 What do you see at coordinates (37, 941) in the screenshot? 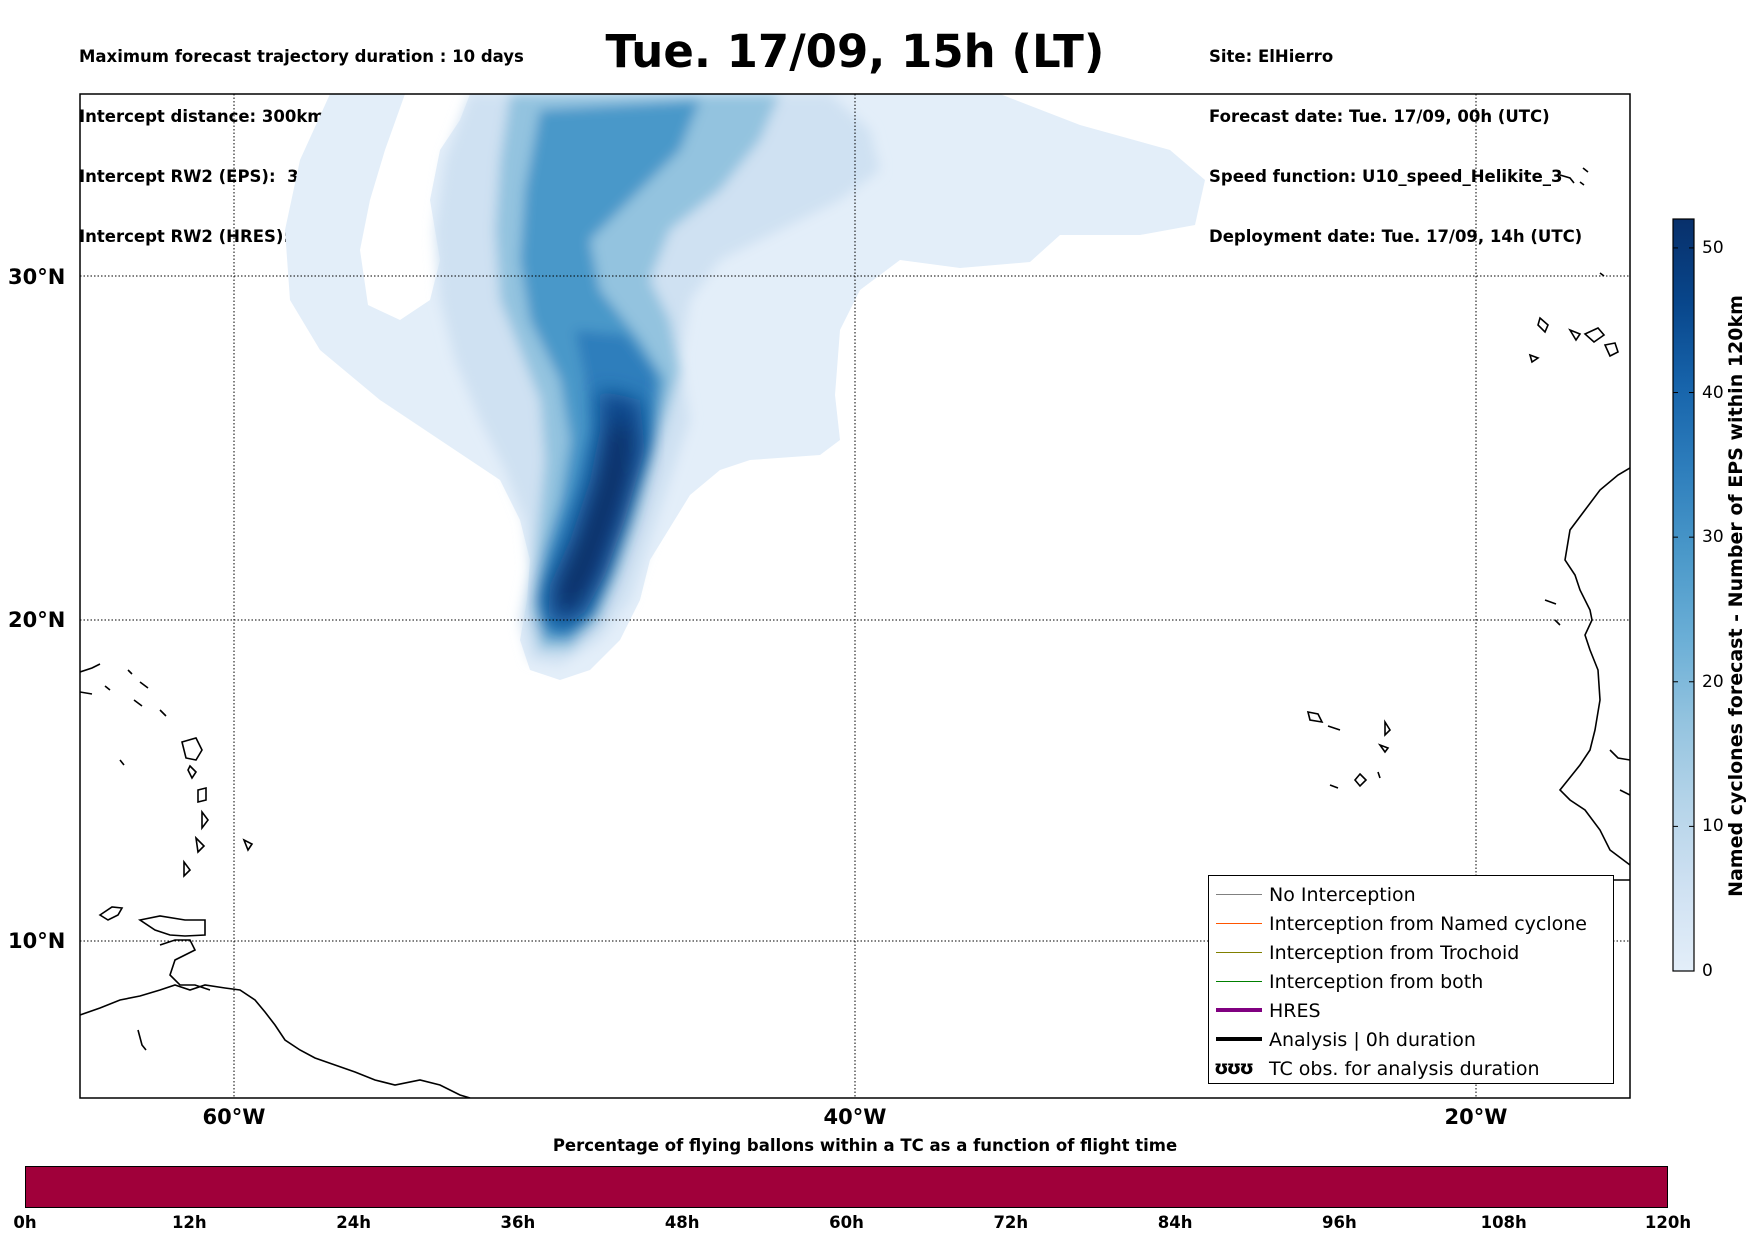
I see `lat-label: 10°N` at bounding box center [37, 941].